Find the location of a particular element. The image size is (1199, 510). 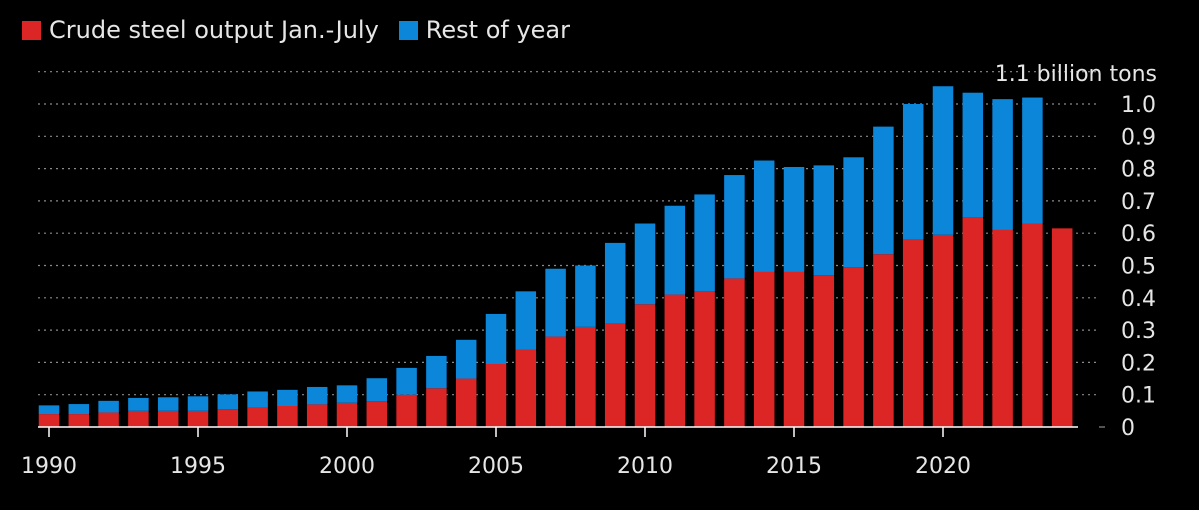

bar-jan-july-2001 is located at coordinates (377, 414).